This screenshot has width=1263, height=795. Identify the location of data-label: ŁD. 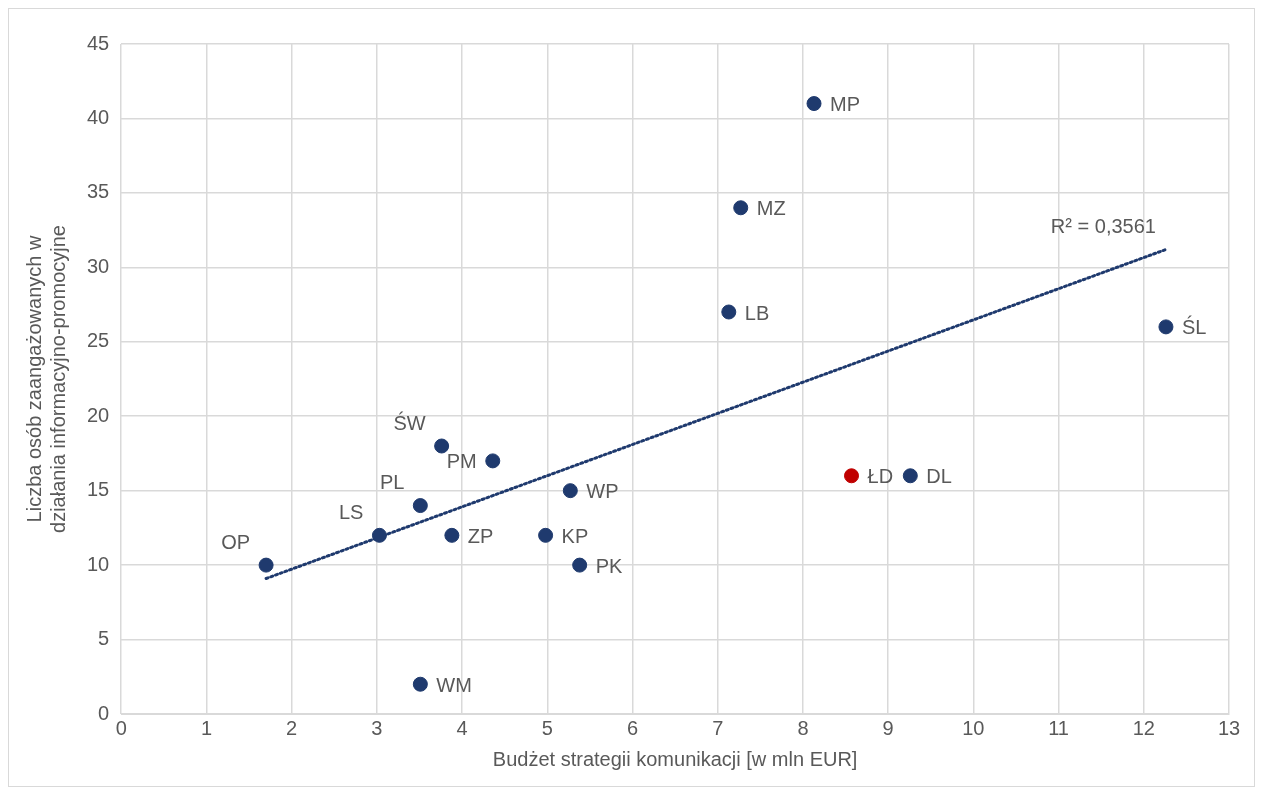
(880, 476).